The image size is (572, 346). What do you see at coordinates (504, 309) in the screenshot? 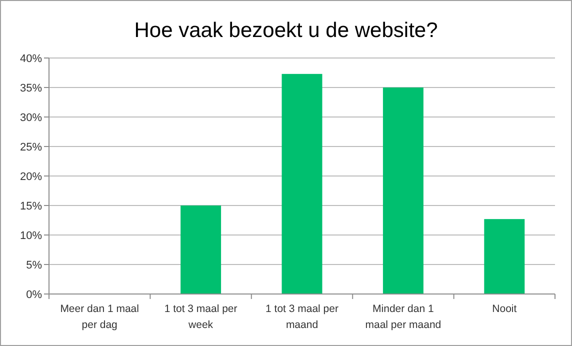
I see `x-tick-label: Nooit` at bounding box center [504, 309].